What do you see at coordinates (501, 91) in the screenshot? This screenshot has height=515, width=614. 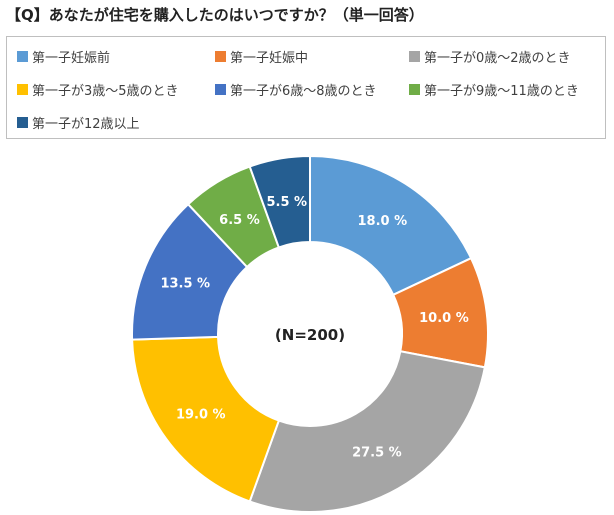 I see `legend-label: 第一子が9歳～11歳のとき` at bounding box center [501, 91].